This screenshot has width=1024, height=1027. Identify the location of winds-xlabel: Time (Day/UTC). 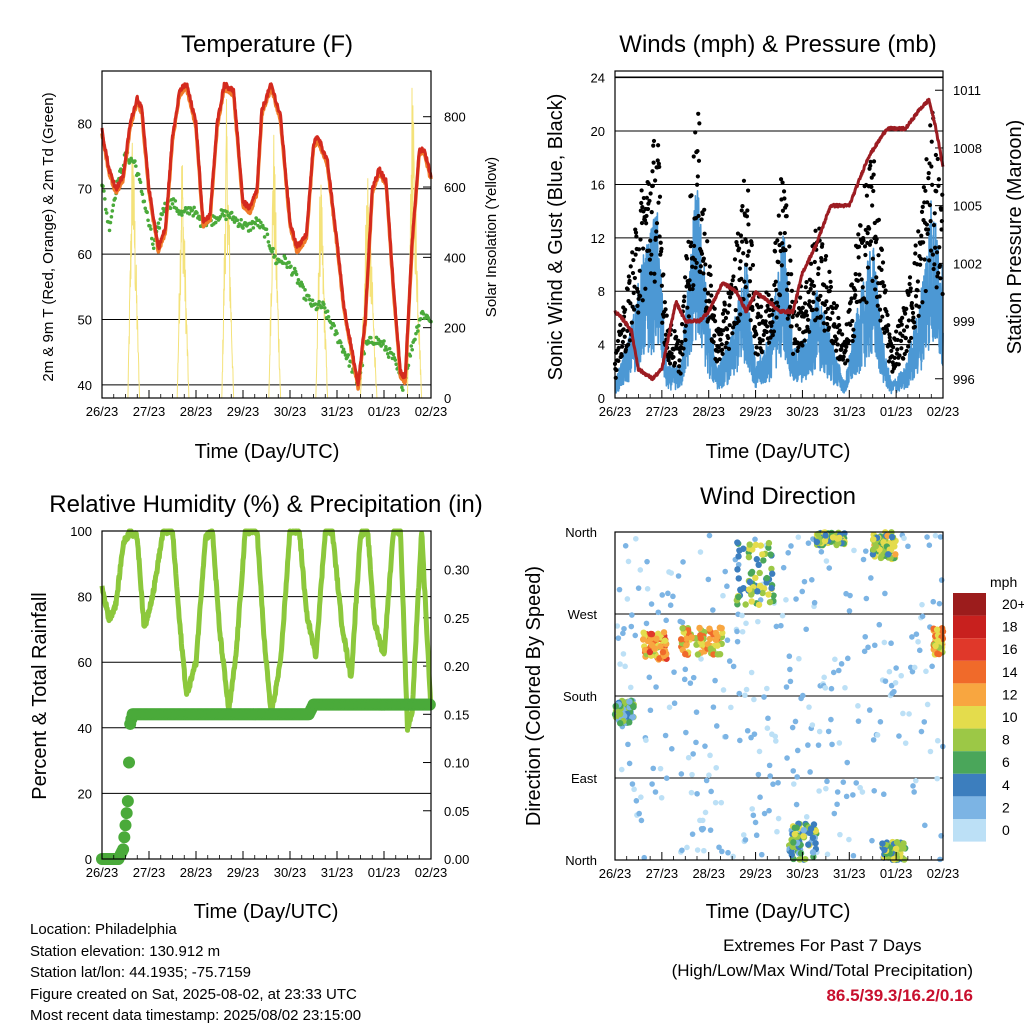
(778, 452).